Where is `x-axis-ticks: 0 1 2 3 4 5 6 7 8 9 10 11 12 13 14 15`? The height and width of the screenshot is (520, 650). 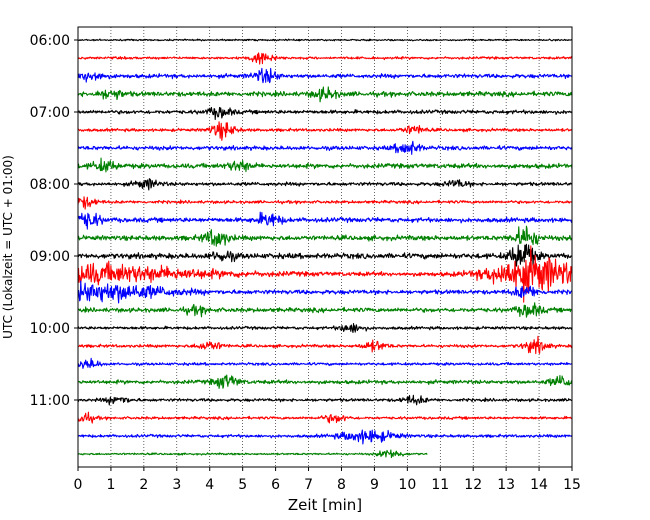
x-axis-ticks: 0 1 2 3 4 5 6 7 8 9 10 11 12 13 14 15 is located at coordinates (327, 480).